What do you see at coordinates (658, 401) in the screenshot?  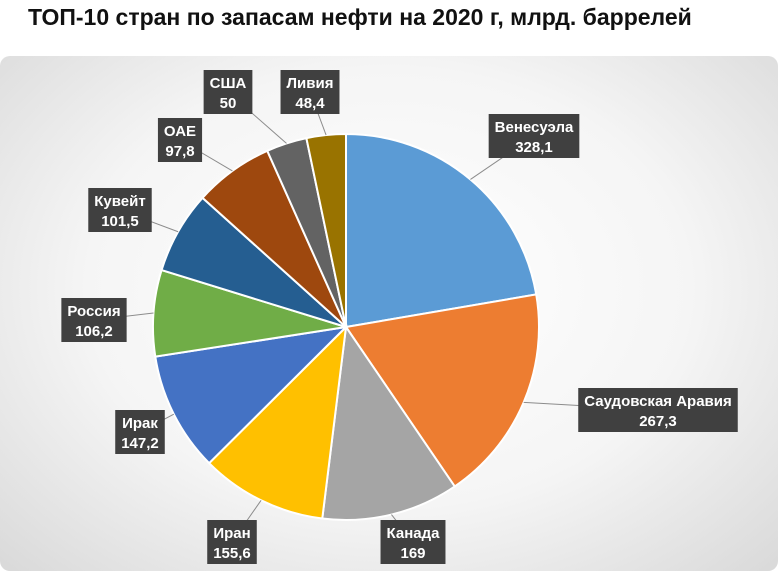 I see `data-label-name: Саудовская Аравия` at bounding box center [658, 401].